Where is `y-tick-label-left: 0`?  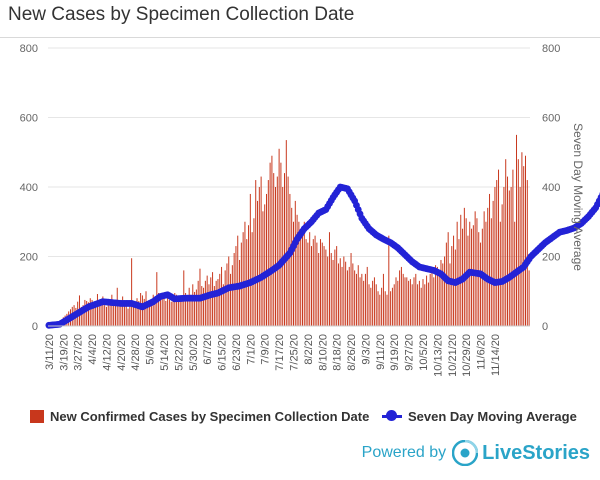 y-tick-label-left: 0 is located at coordinates (35, 327).